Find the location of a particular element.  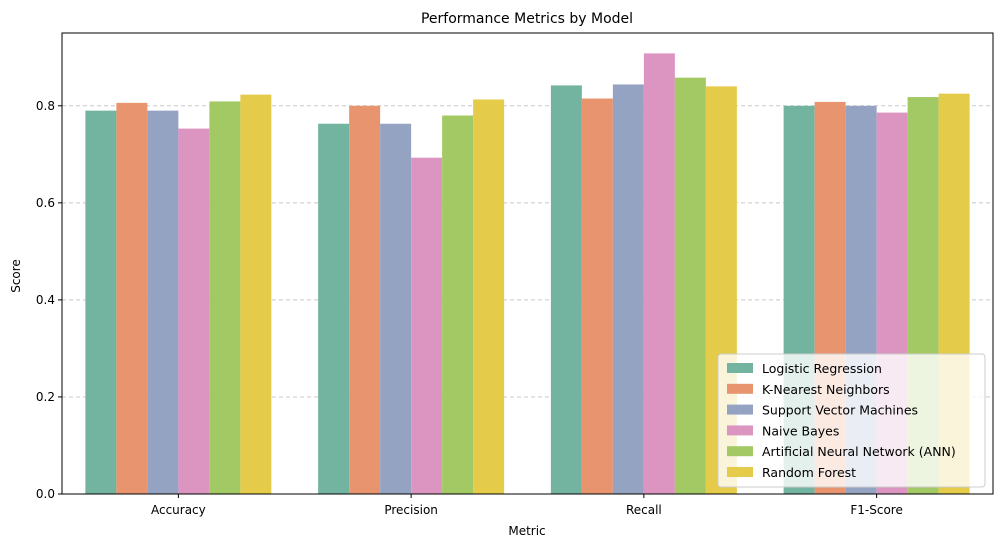

legend-box is located at coordinates (851, 420).